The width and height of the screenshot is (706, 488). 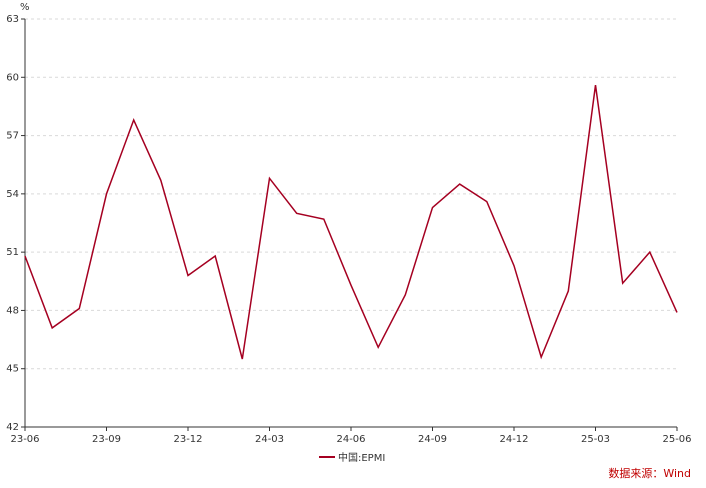 I want to click on y-tick-label: 51, so click(x=12, y=252).